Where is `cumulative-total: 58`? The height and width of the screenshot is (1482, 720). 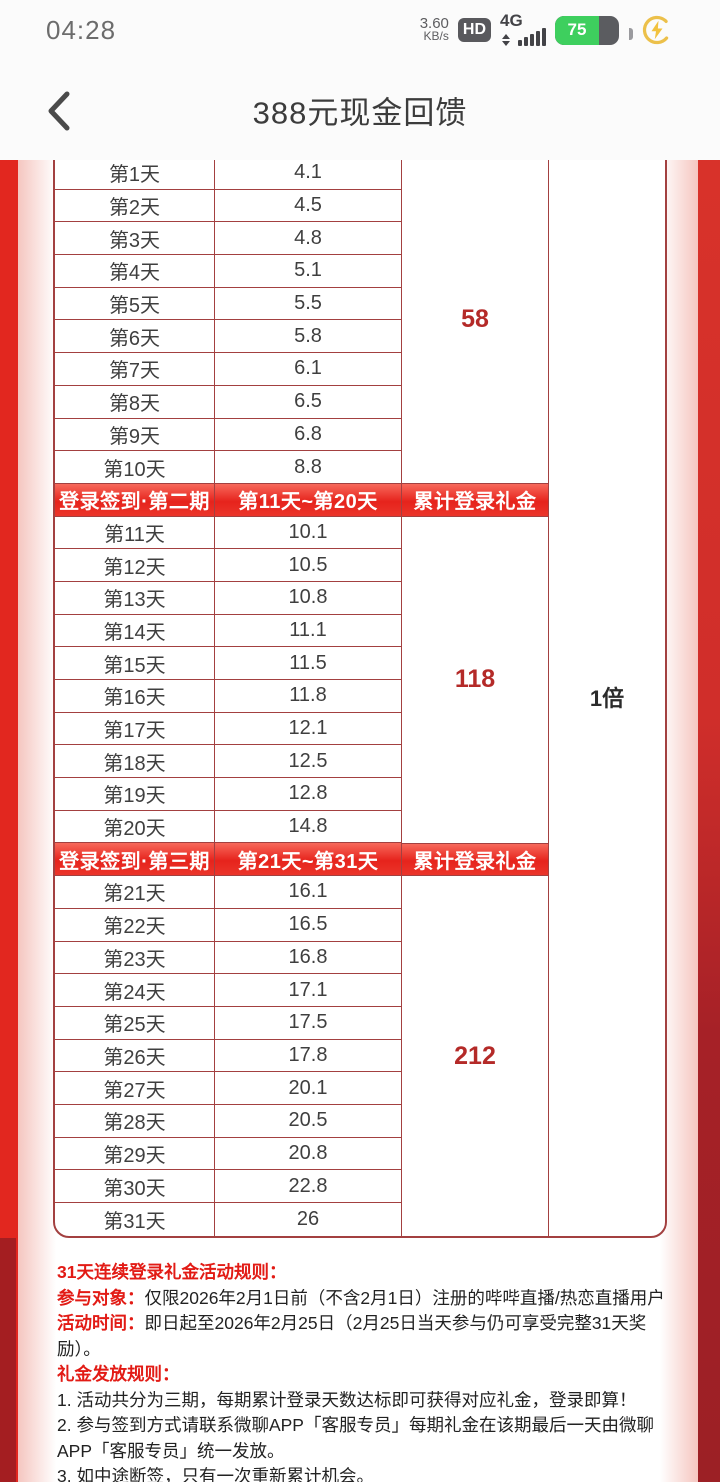 cumulative-total: 58 is located at coordinates (475, 319).